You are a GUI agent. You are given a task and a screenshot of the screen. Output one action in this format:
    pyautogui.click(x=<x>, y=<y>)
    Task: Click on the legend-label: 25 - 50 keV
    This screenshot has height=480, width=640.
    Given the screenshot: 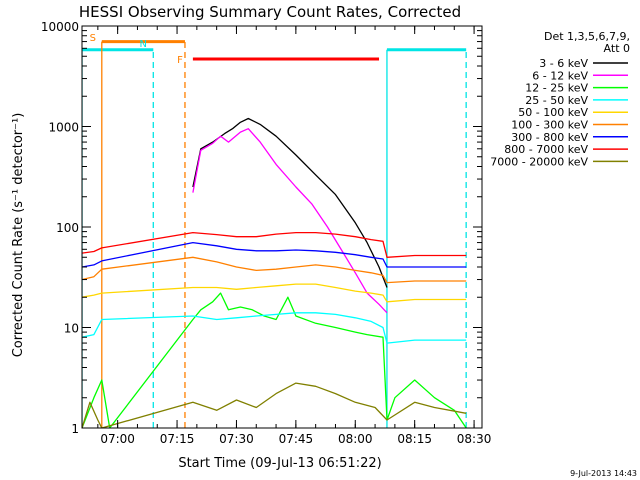 What is the action you would take?
    pyautogui.click(x=556, y=100)
    